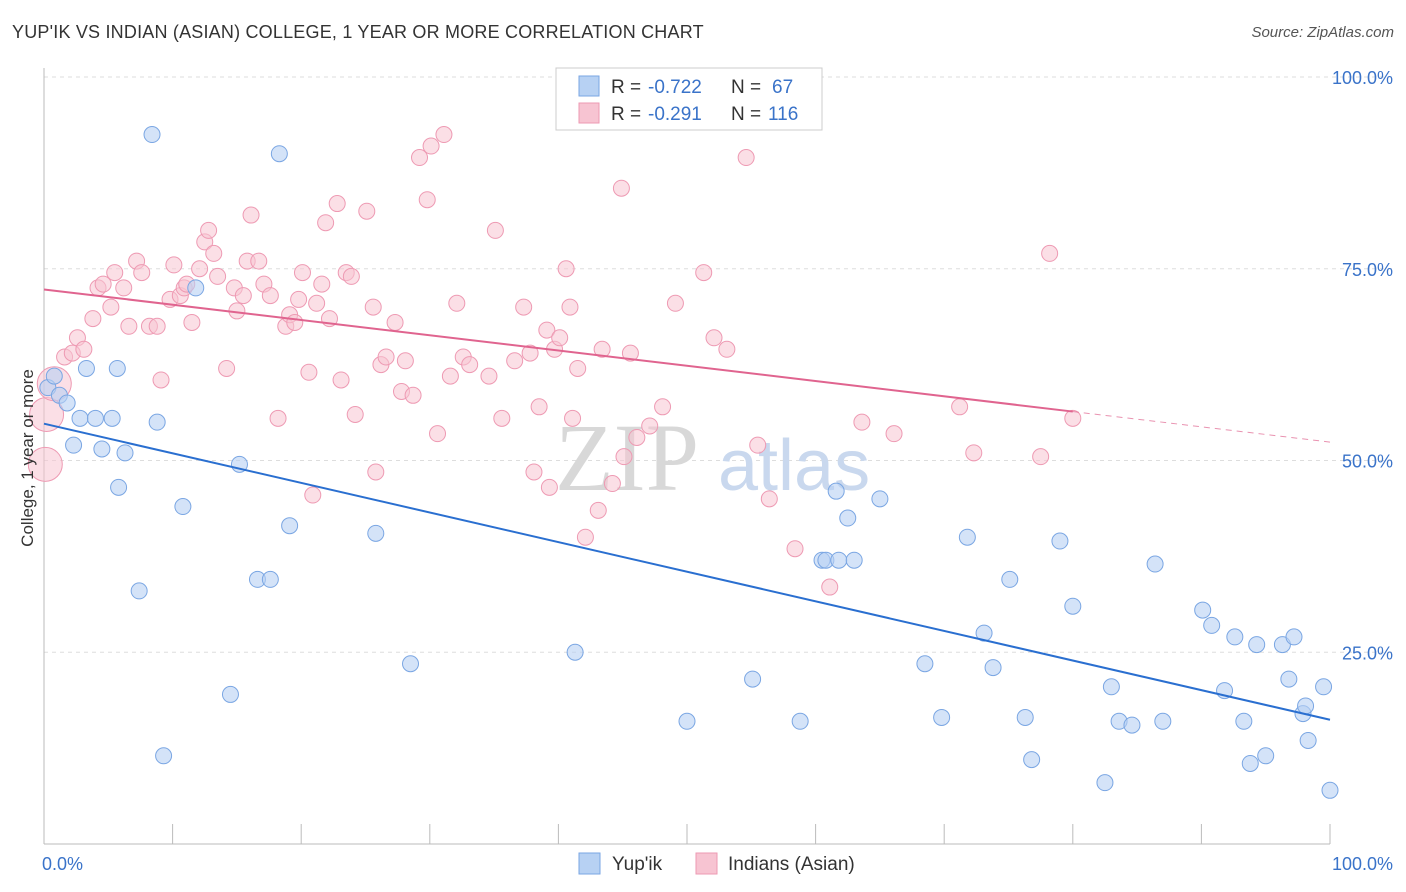  I want to click on legend-n-value-2: 116, so click(783, 114).